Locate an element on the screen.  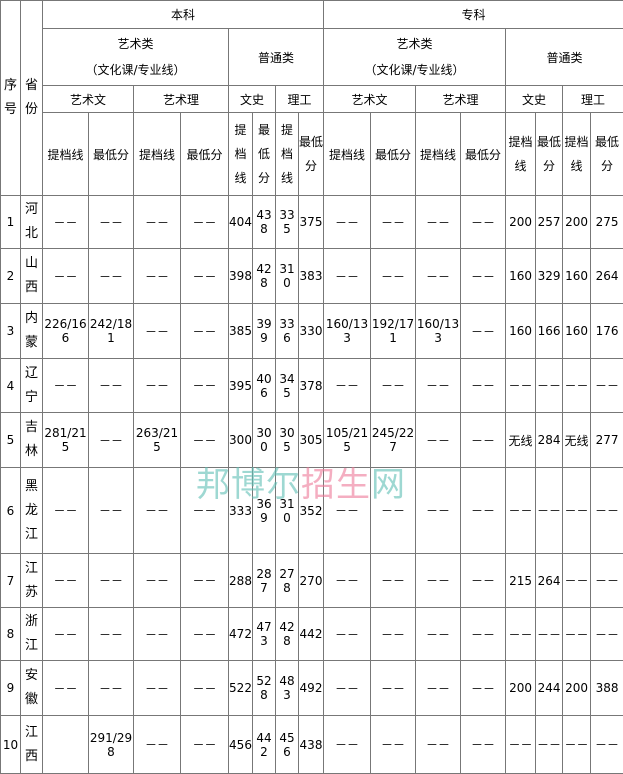
score-cell: 428 is located at coordinates (287, 634).